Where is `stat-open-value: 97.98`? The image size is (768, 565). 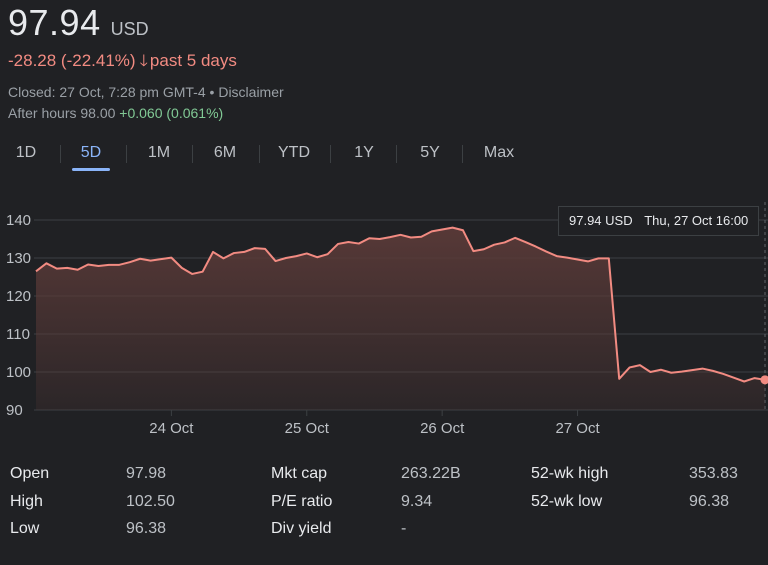 stat-open-value: 97.98 is located at coordinates (146, 473).